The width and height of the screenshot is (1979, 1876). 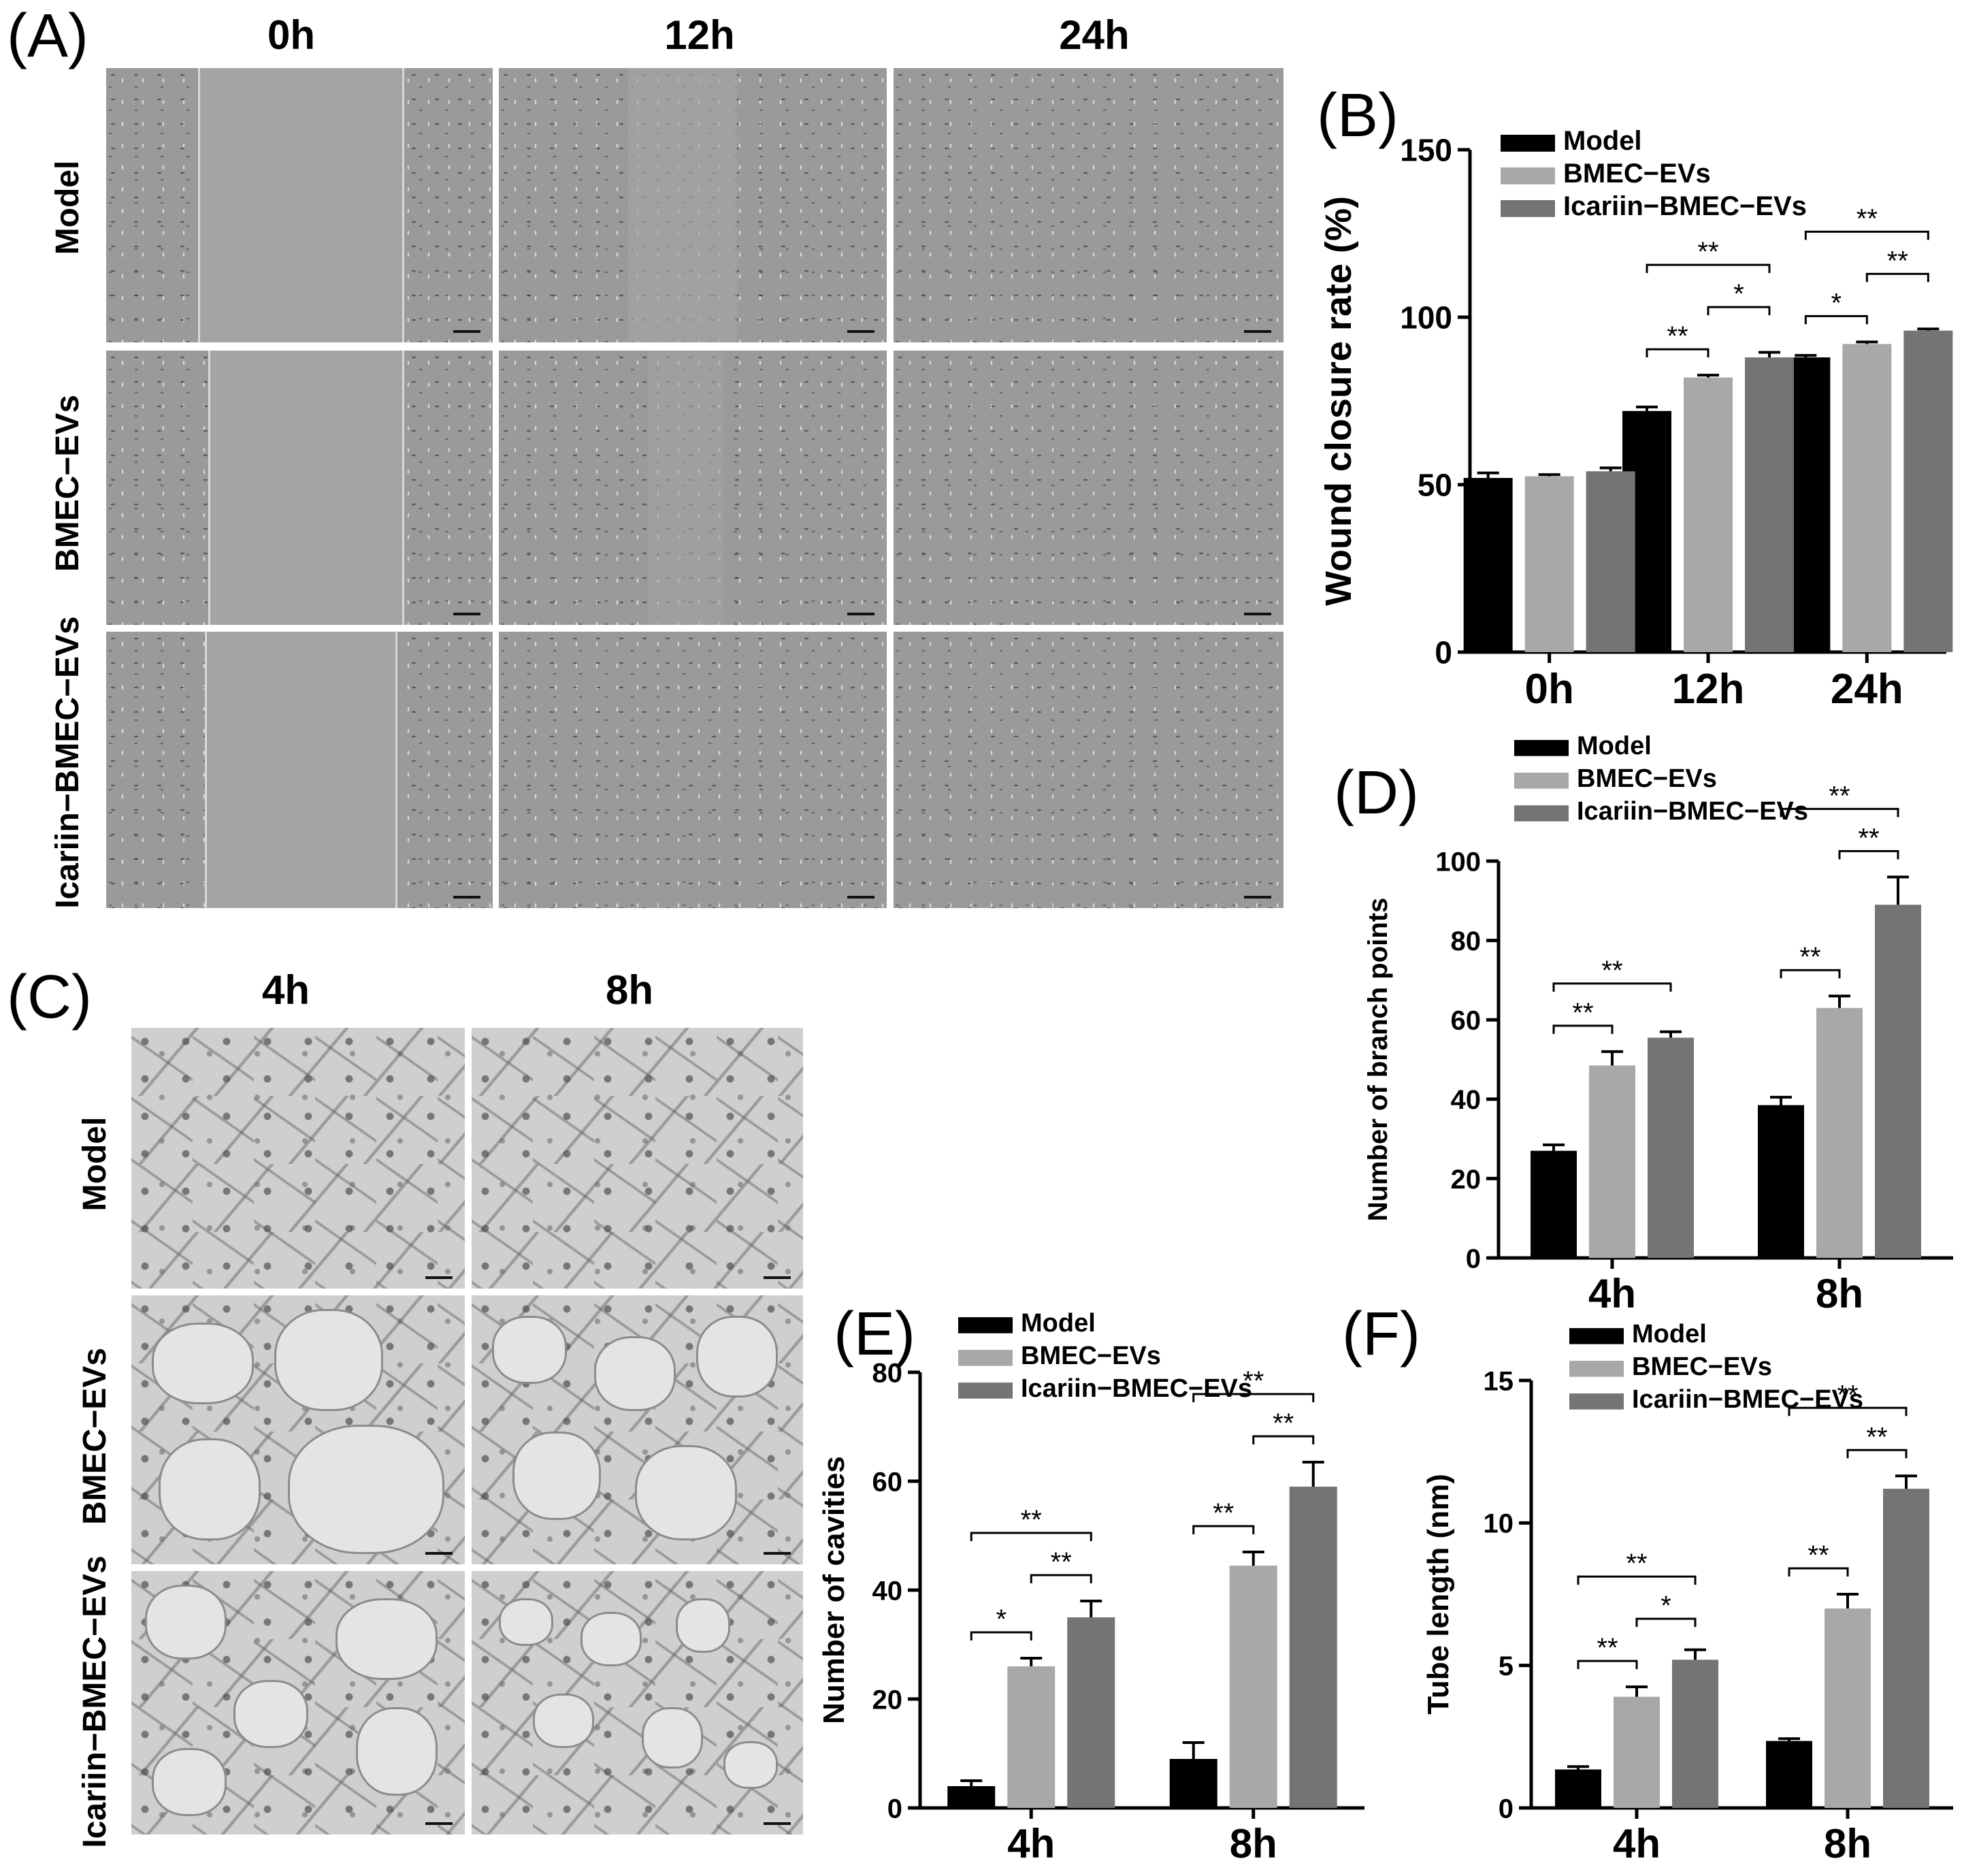 What do you see at coordinates (1358, 116) in the screenshot?
I see `panel-label-b: (B)` at bounding box center [1358, 116].